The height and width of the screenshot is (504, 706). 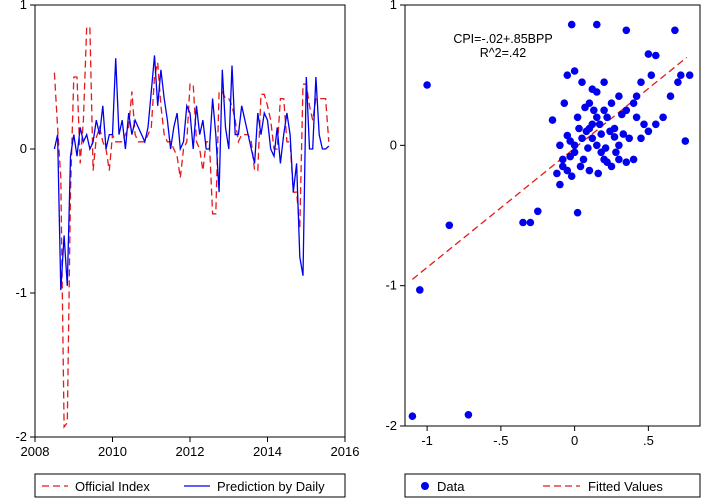 What do you see at coordinates (23, 6) in the screenshot?
I see `left-y-tick-label: 1` at bounding box center [23, 6].